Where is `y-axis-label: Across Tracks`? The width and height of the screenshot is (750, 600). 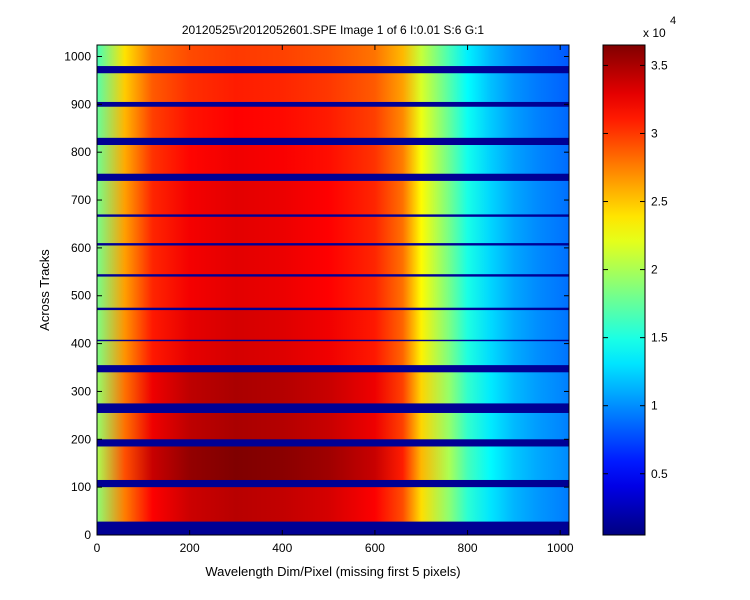 y-axis-label: Across Tracks is located at coordinates (44, 290).